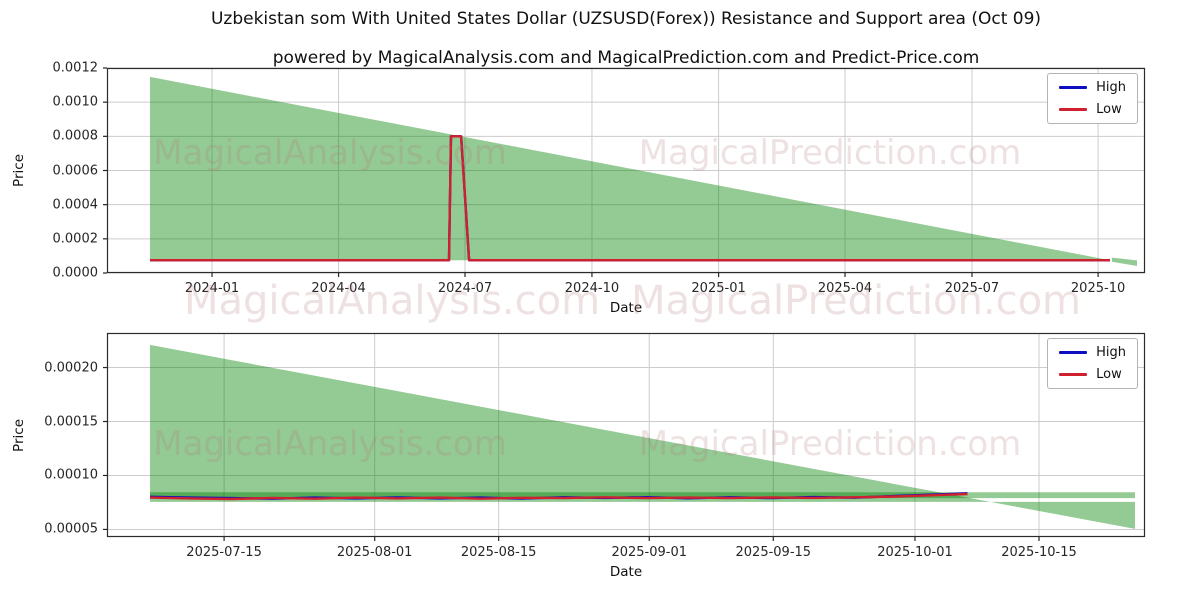 The image size is (1200, 600). I want to click on low-line, so click(558, 496).